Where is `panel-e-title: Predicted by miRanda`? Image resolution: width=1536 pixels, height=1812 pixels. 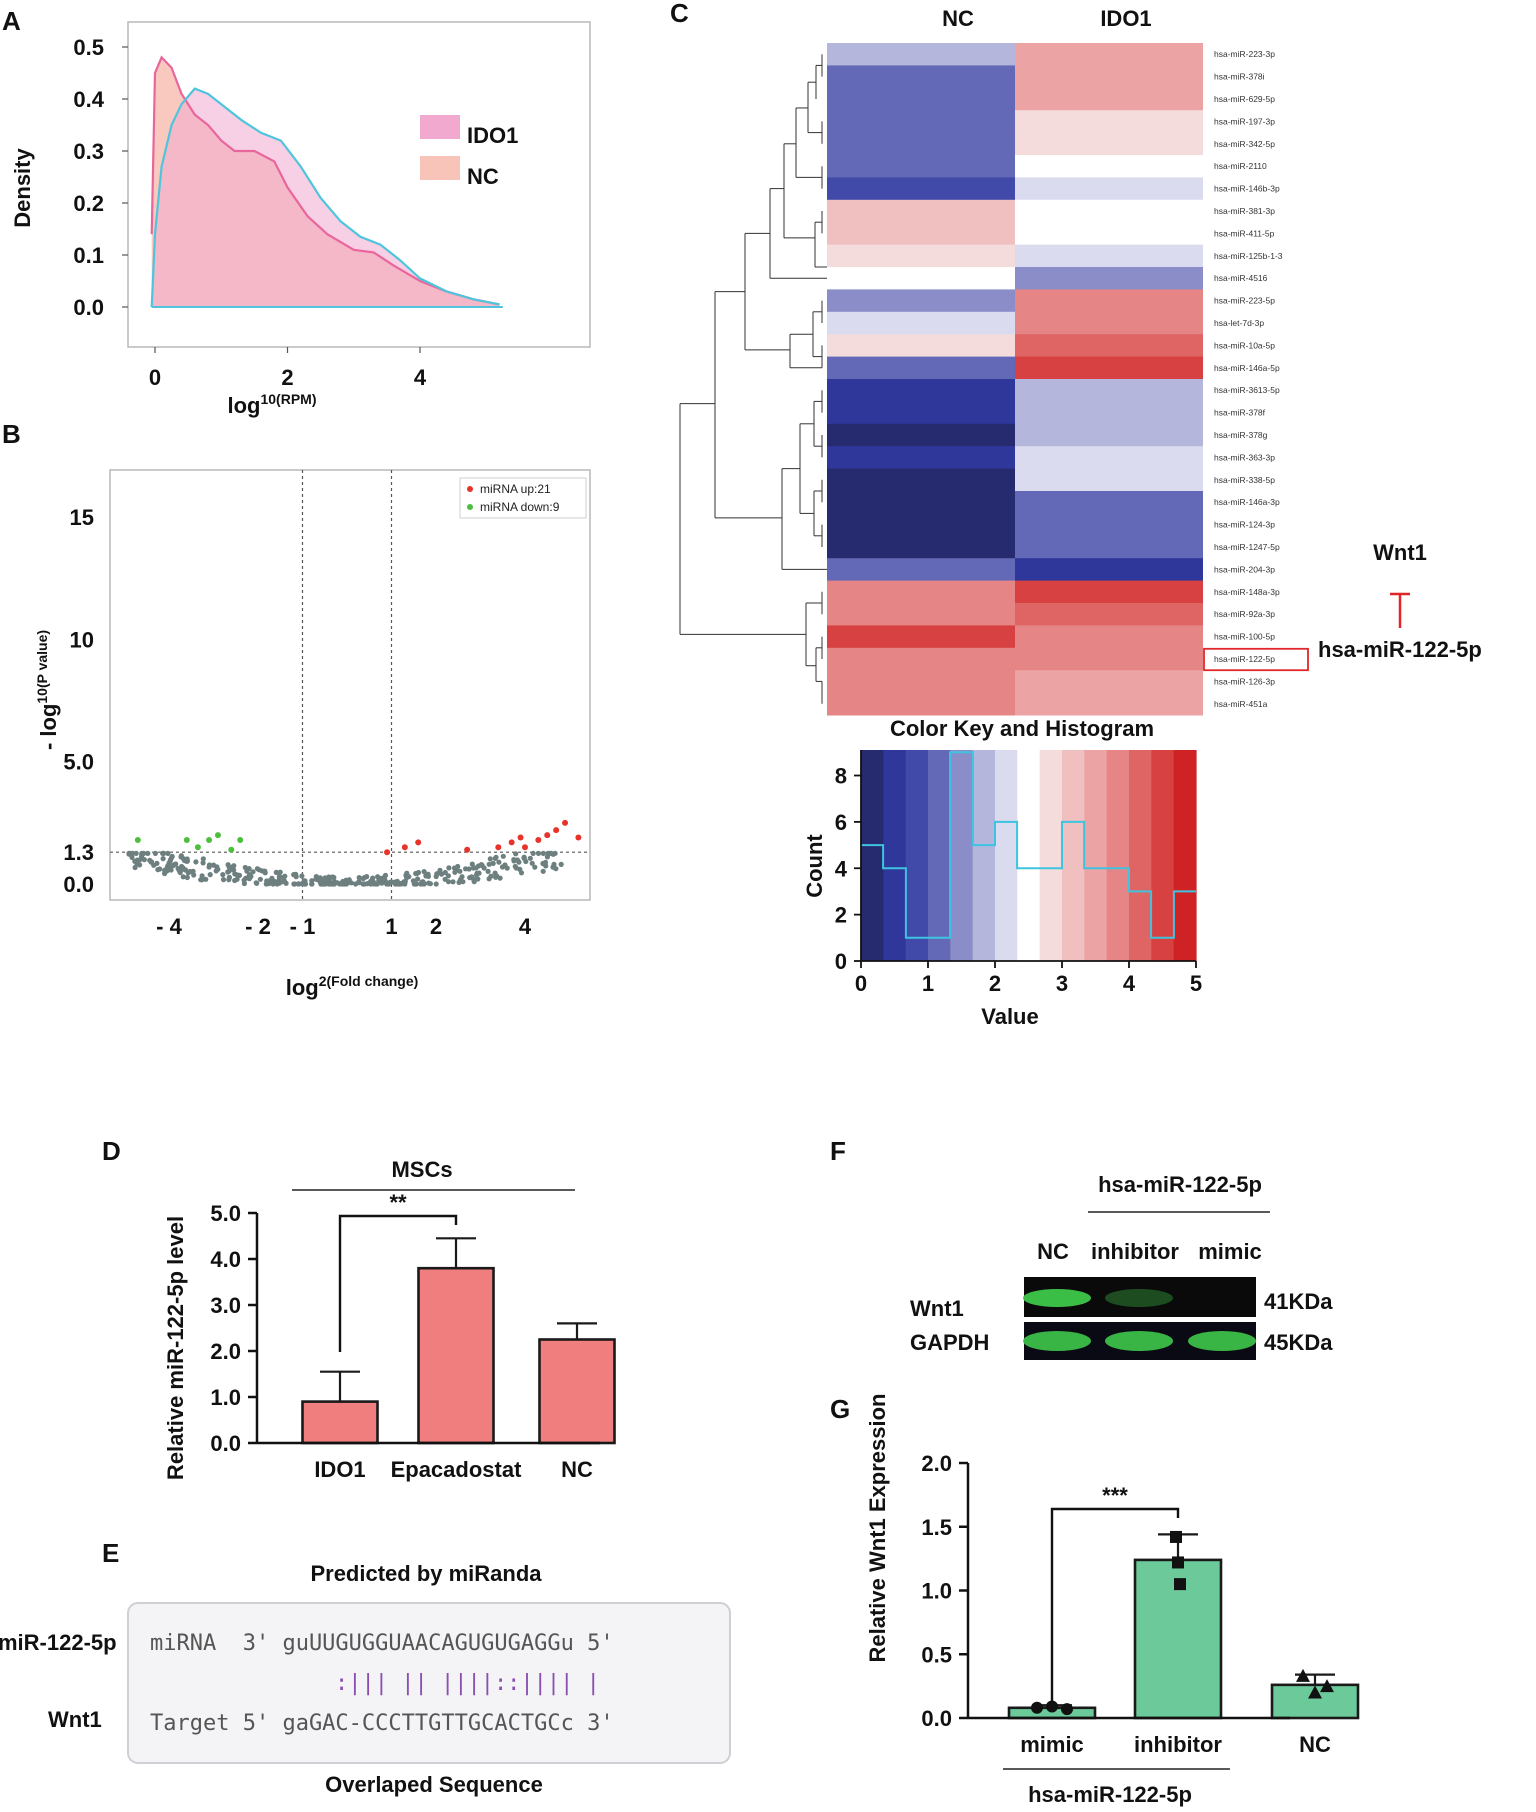 panel-e-title: Predicted by miRanda is located at coordinates (426, 1573).